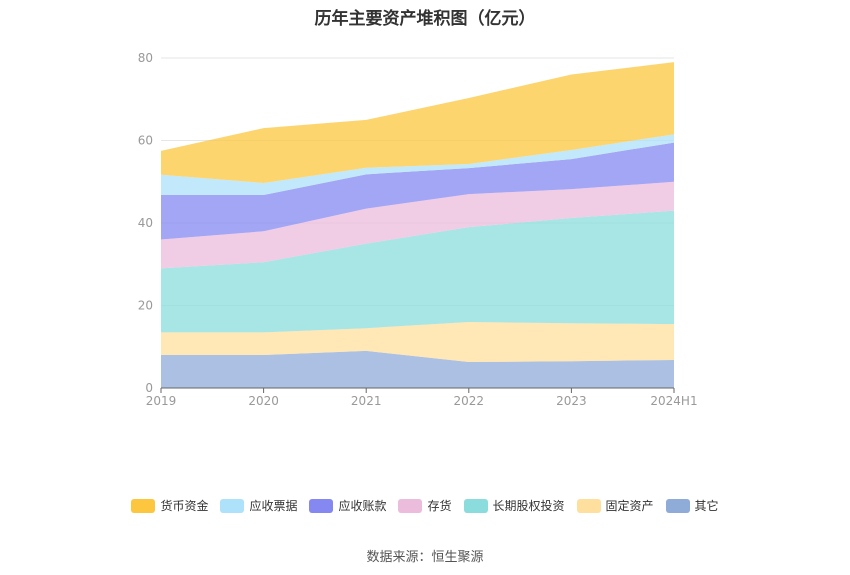 This screenshot has height=575, width=850. What do you see at coordinates (145, 58) in the screenshot?
I see `y-tick-label: 80` at bounding box center [145, 58].